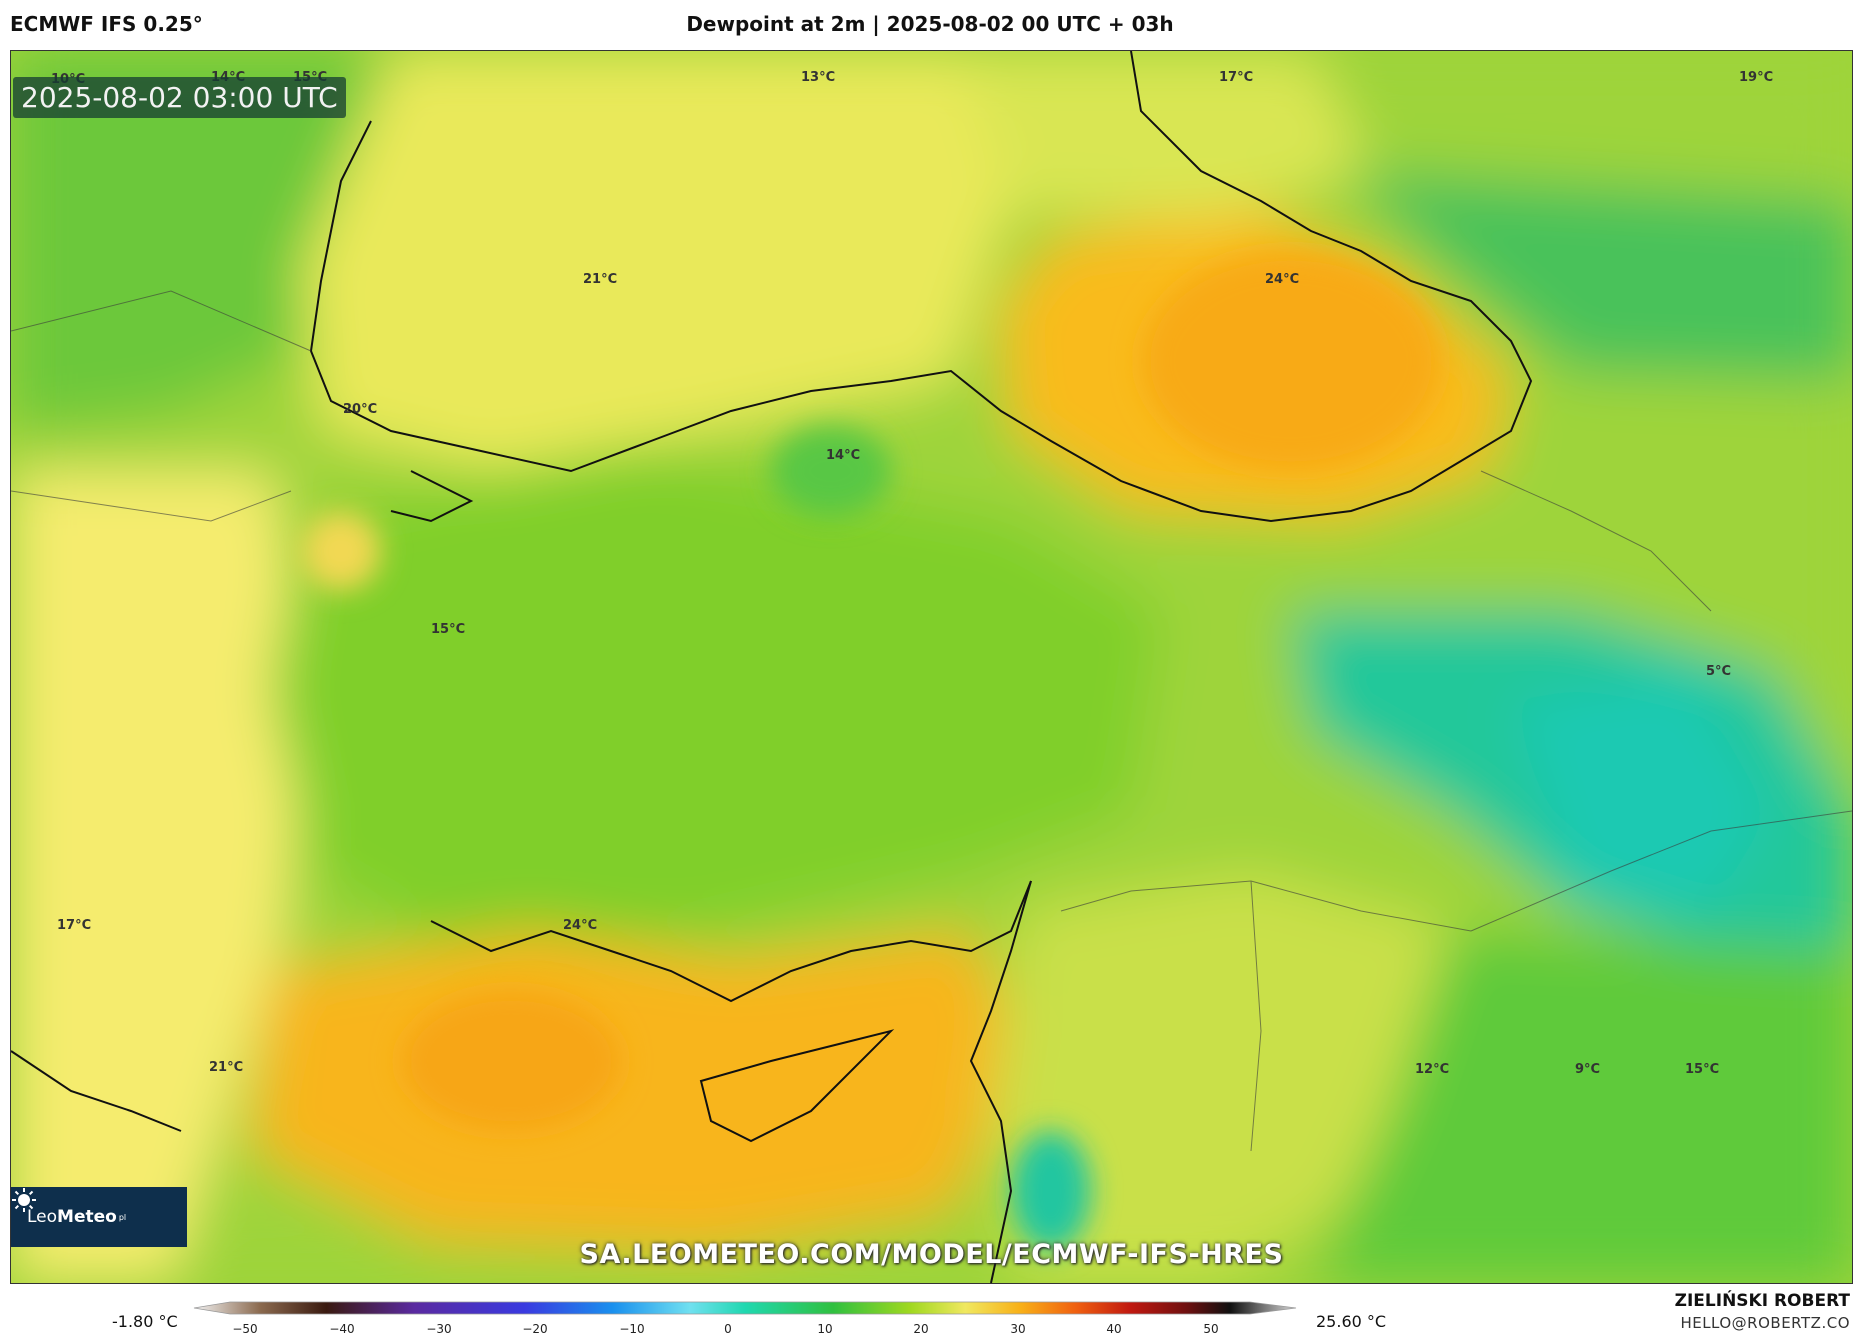 Image resolution: width=1860 pixels, height=1338 pixels. I want to click on sun-icon, so click(24, 1200).